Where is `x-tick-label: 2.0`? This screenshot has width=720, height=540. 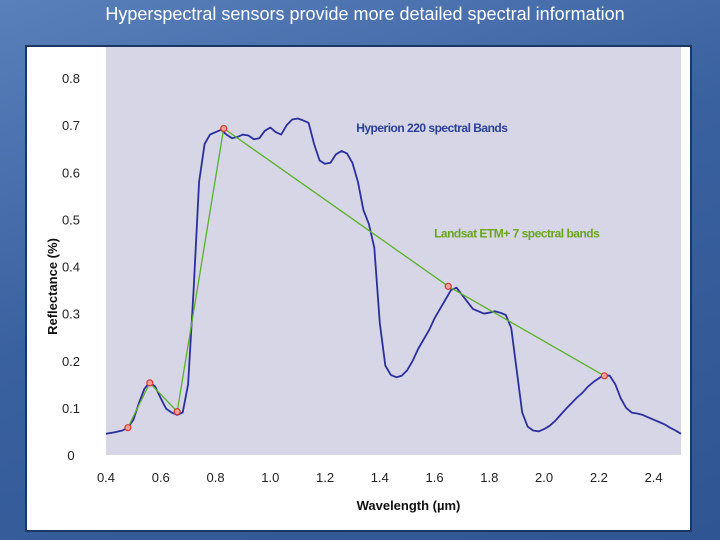 x-tick-label: 2.0 is located at coordinates (544, 477).